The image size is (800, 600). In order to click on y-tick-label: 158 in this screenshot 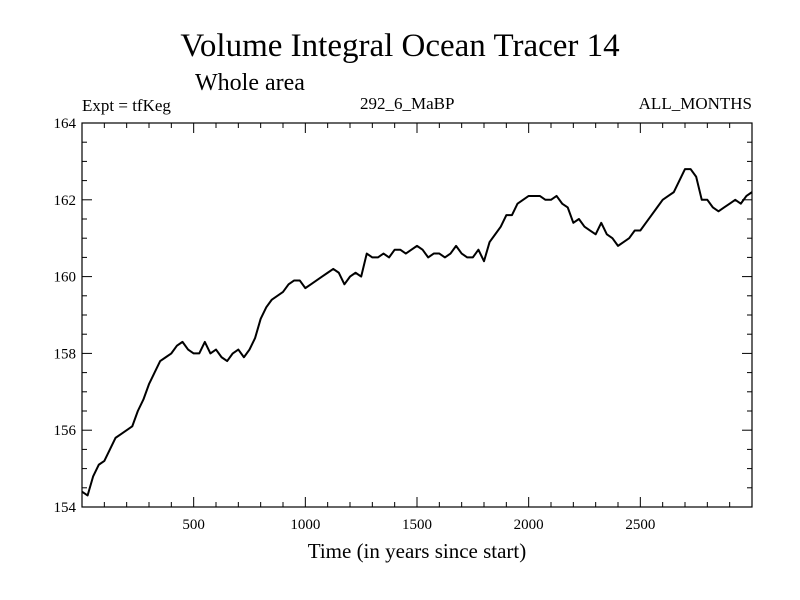, I will do `click(65, 354)`.